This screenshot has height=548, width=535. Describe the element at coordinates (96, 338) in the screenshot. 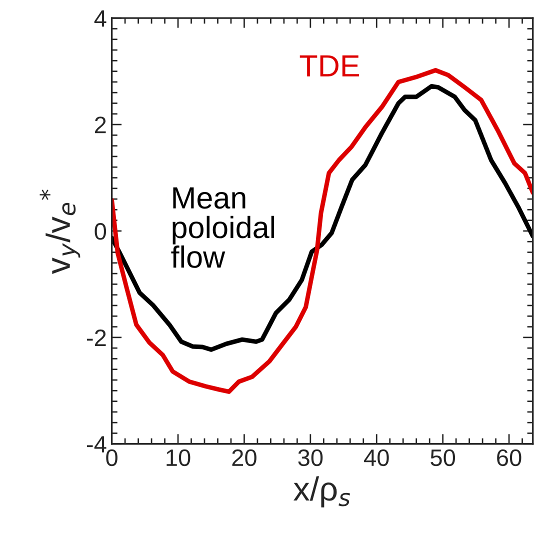

I see `y-tick-label: -2` at that location.